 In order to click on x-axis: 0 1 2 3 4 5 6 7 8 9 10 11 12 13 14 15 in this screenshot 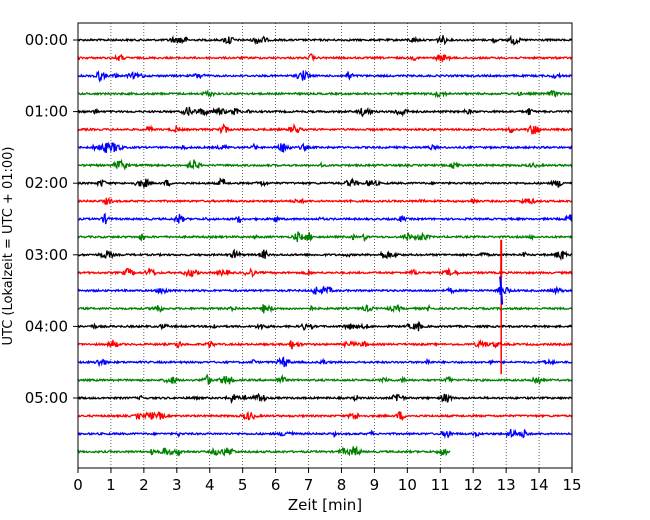, I will do `click(327, 481)`.